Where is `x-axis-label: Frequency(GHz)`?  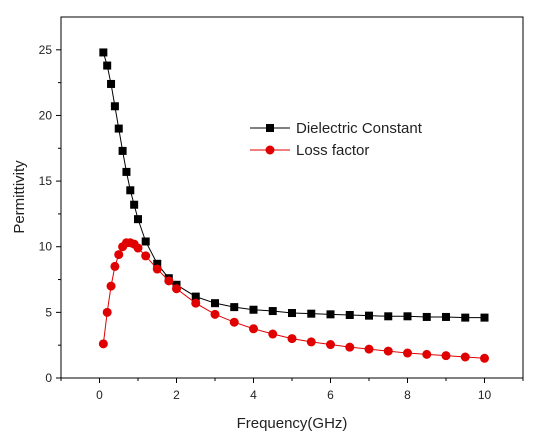 x-axis-label: Frequency(GHz) is located at coordinates (292, 423).